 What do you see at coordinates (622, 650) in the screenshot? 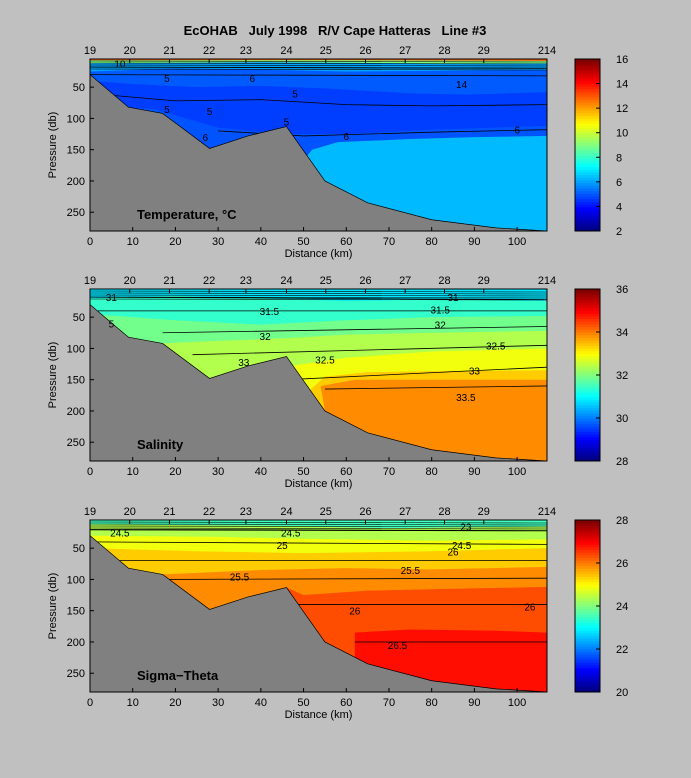
I see `colorbar-tick-label: 22` at bounding box center [622, 650].